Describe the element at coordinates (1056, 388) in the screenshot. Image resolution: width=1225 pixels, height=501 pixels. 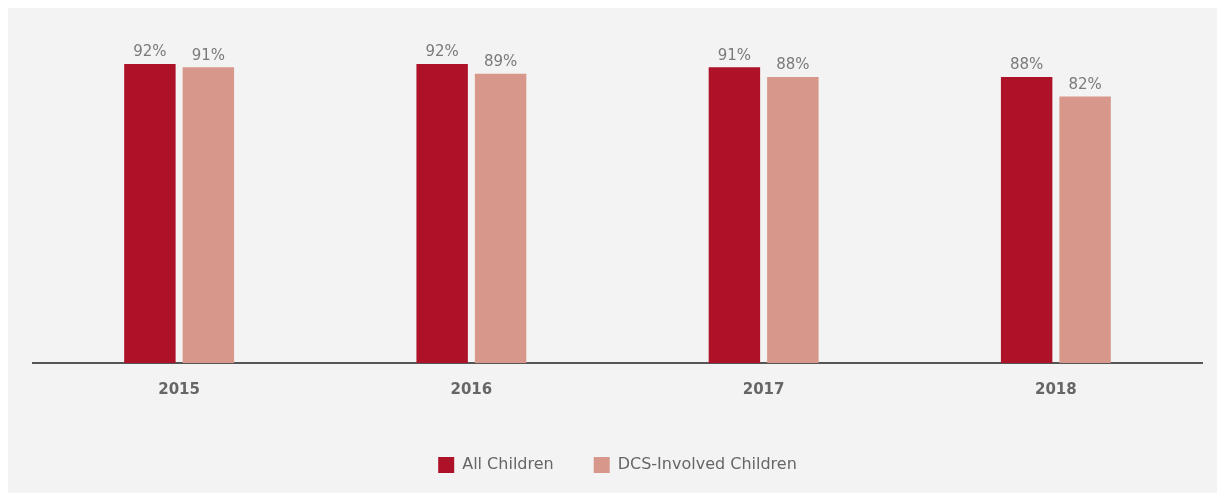
I see `x-tick-label: 2018` at that location.